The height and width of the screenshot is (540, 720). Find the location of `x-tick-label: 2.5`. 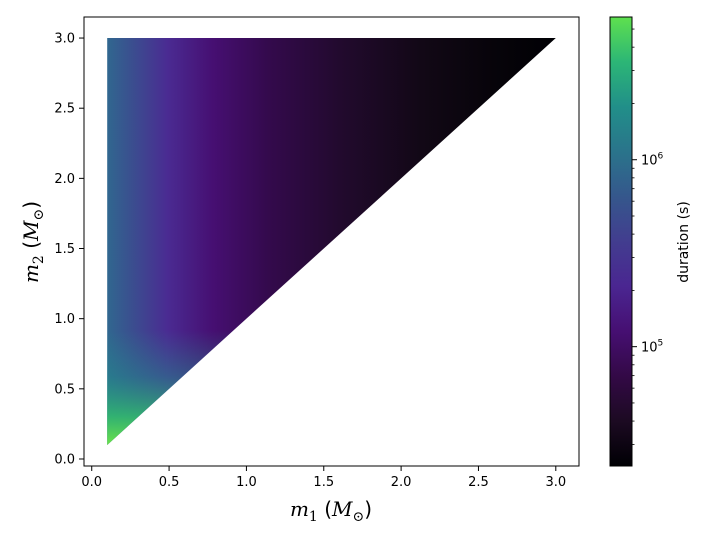

x-tick-label: 2.5 is located at coordinates (478, 482).